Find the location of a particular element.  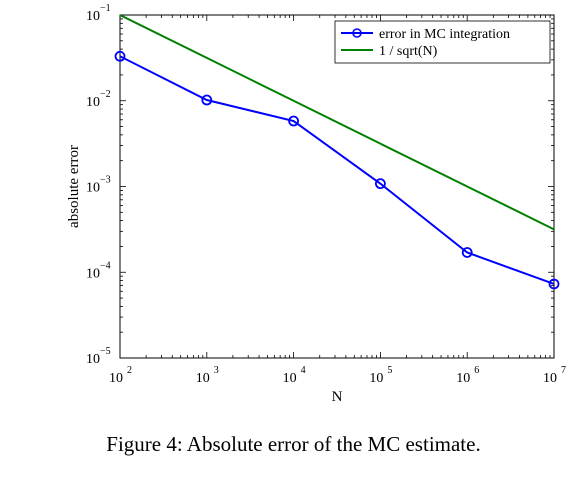

x-tick-exponent: 4 is located at coordinates (303, 370).